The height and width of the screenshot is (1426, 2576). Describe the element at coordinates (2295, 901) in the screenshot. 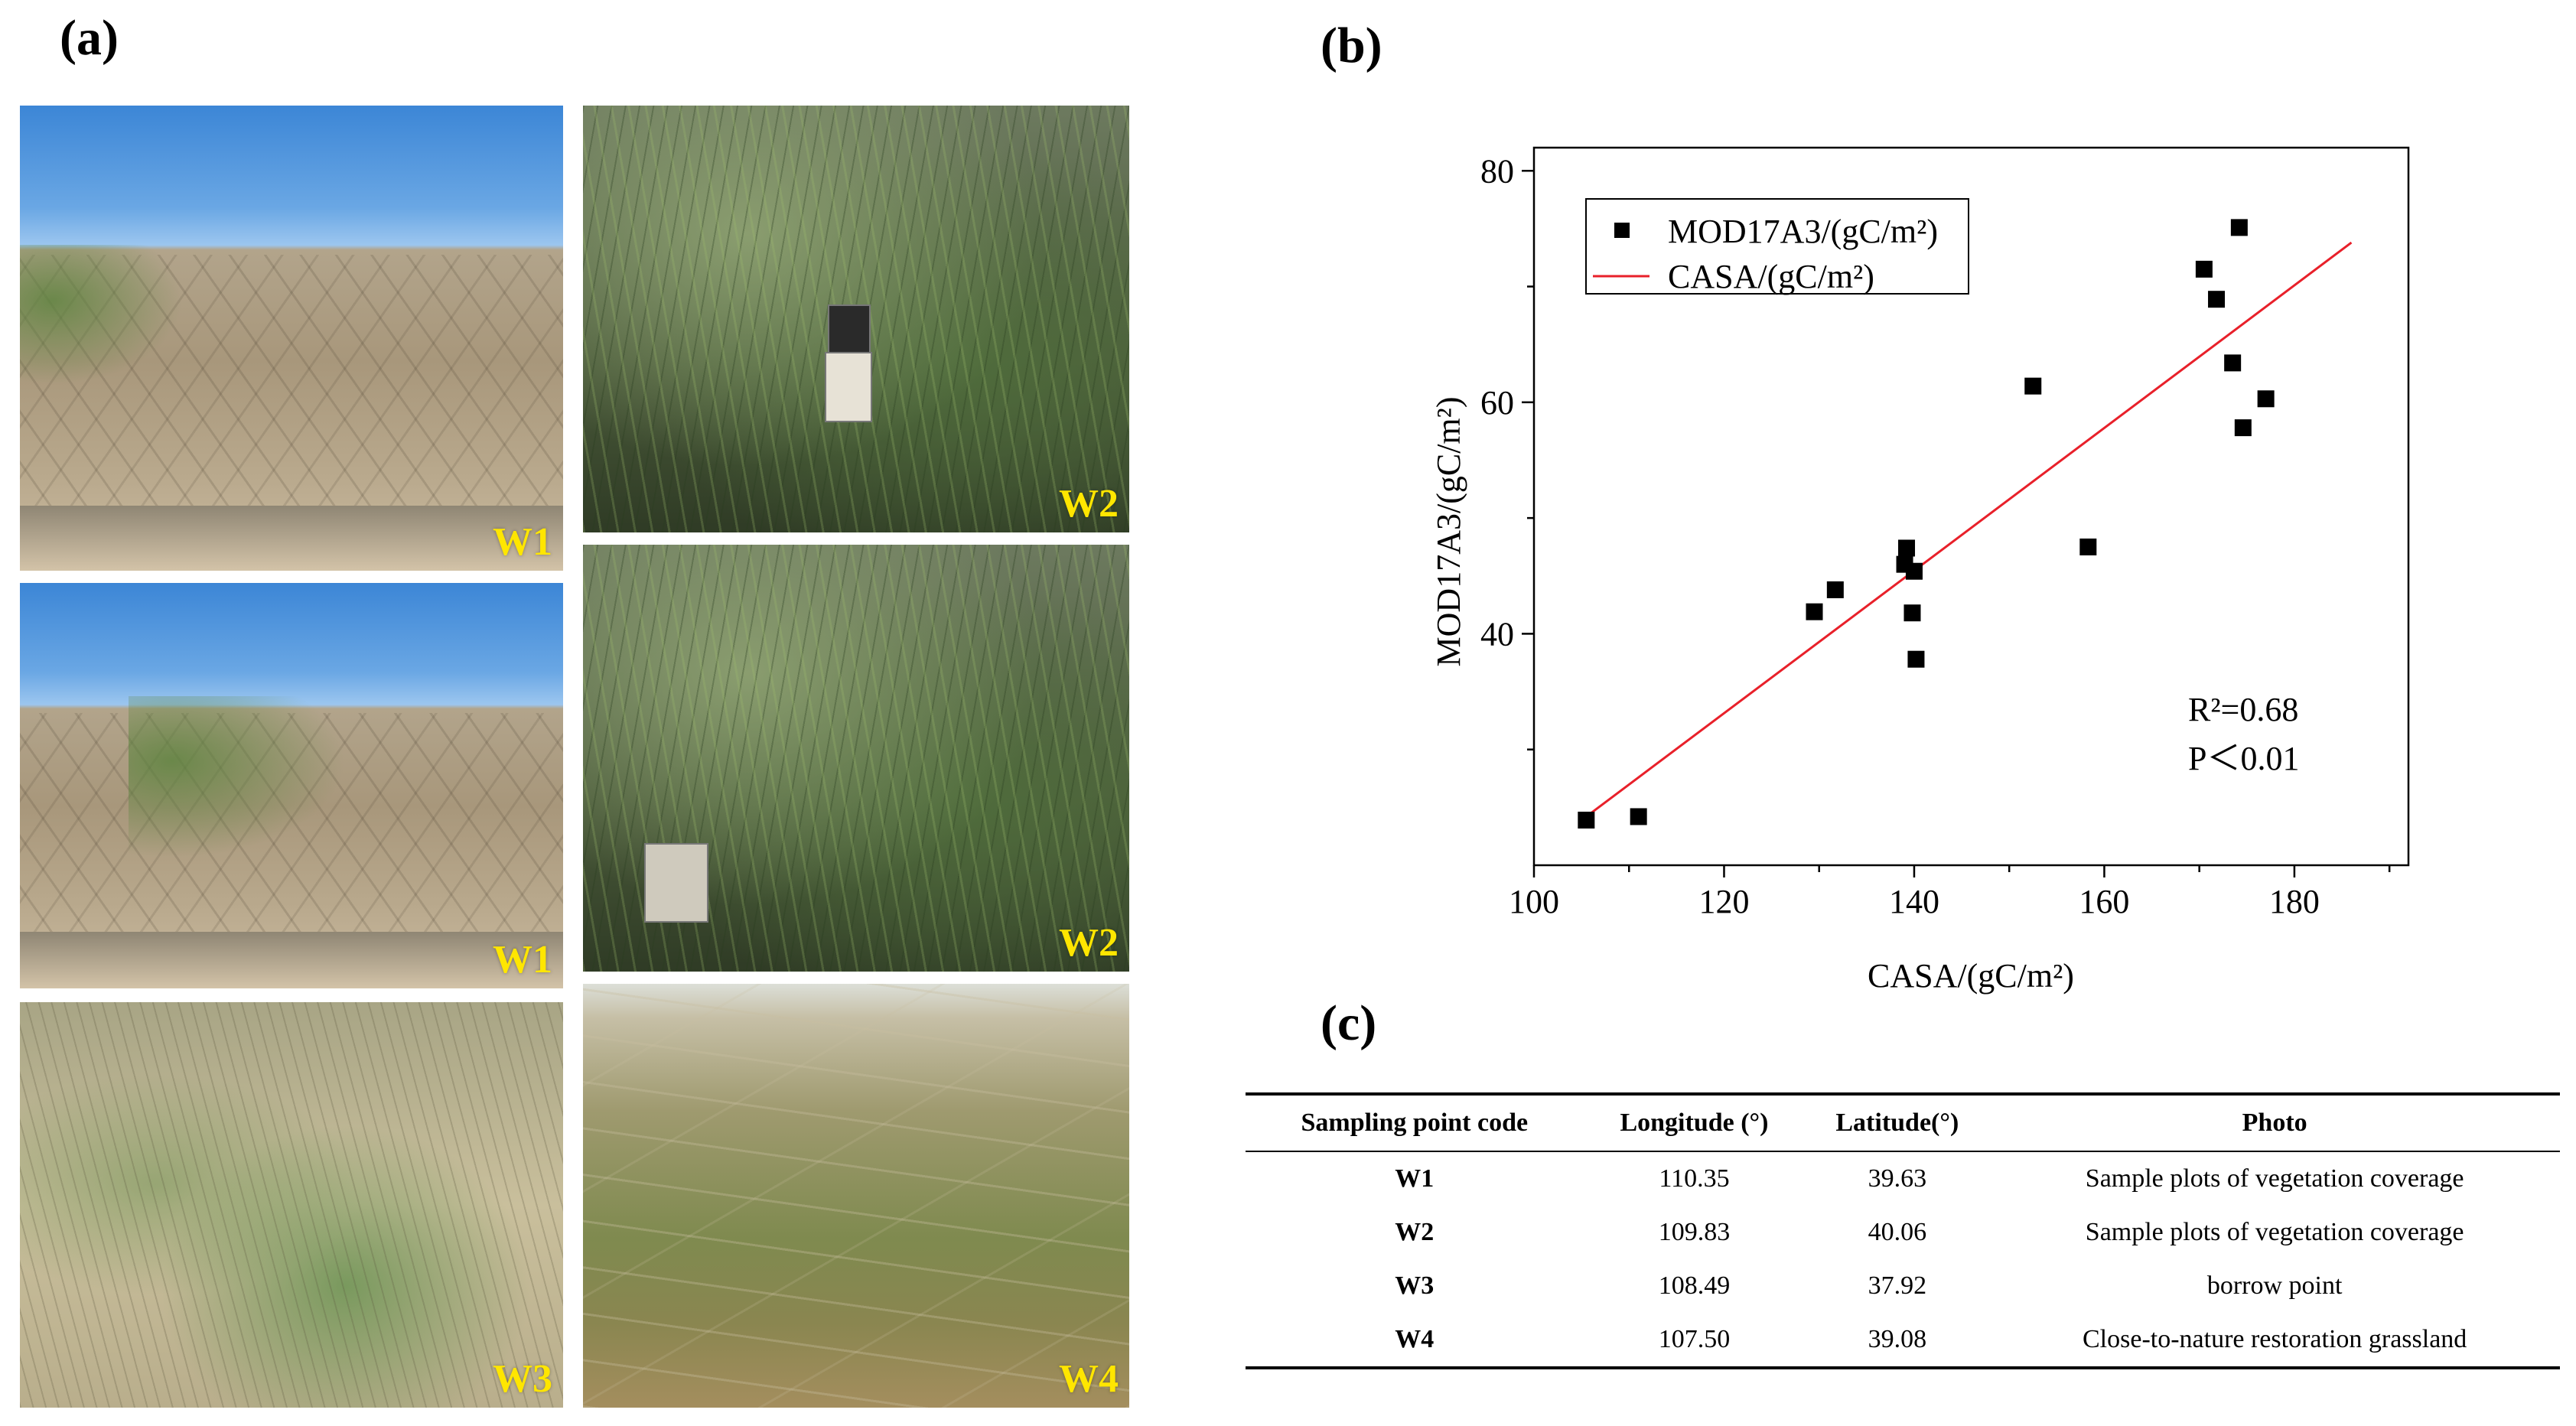

I see `x-tick-label: 180` at that location.